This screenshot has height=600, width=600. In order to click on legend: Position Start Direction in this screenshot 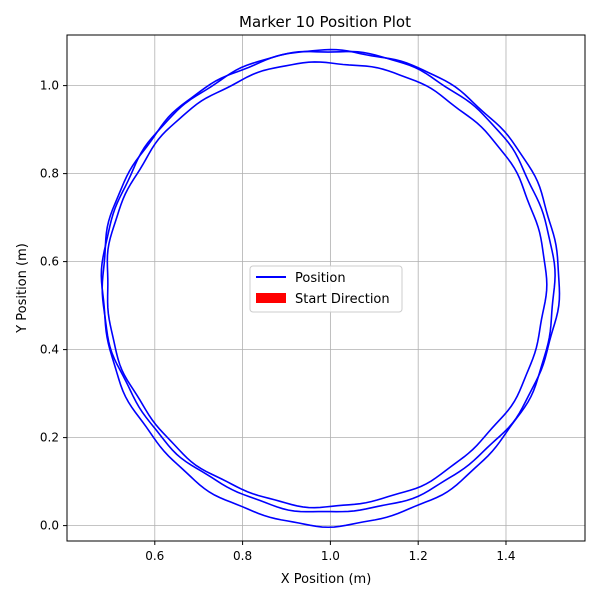, I will do `click(326, 289)`.